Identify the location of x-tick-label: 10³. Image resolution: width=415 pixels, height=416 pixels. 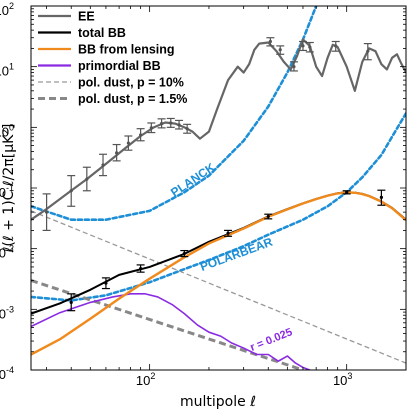
(342, 379).